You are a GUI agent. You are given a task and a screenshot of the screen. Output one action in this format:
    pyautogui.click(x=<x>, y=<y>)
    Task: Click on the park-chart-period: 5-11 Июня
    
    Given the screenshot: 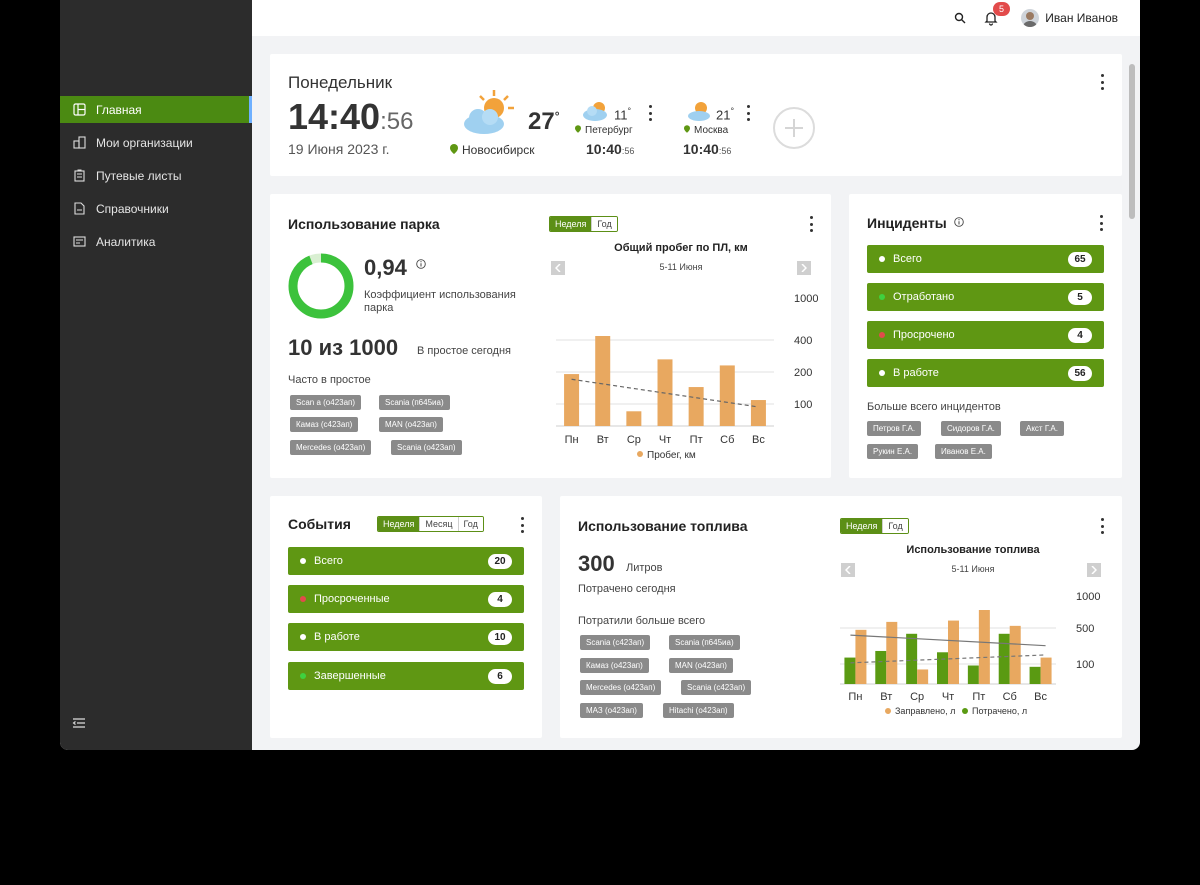 What is the action you would take?
    pyautogui.click(x=681, y=267)
    